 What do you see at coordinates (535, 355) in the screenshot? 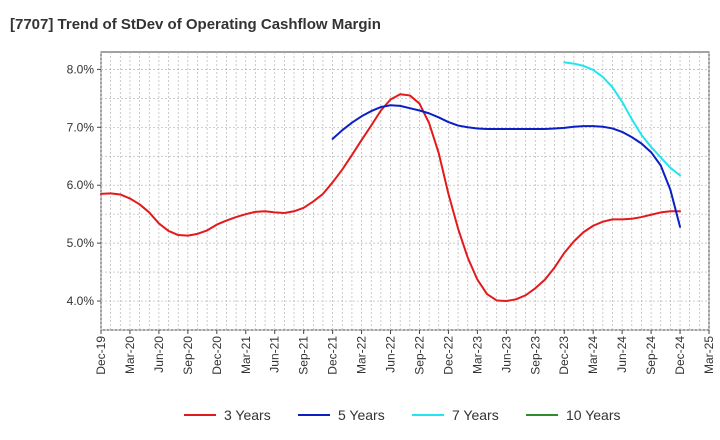
I see `x-tick-label: Sep-23` at bounding box center [535, 355].